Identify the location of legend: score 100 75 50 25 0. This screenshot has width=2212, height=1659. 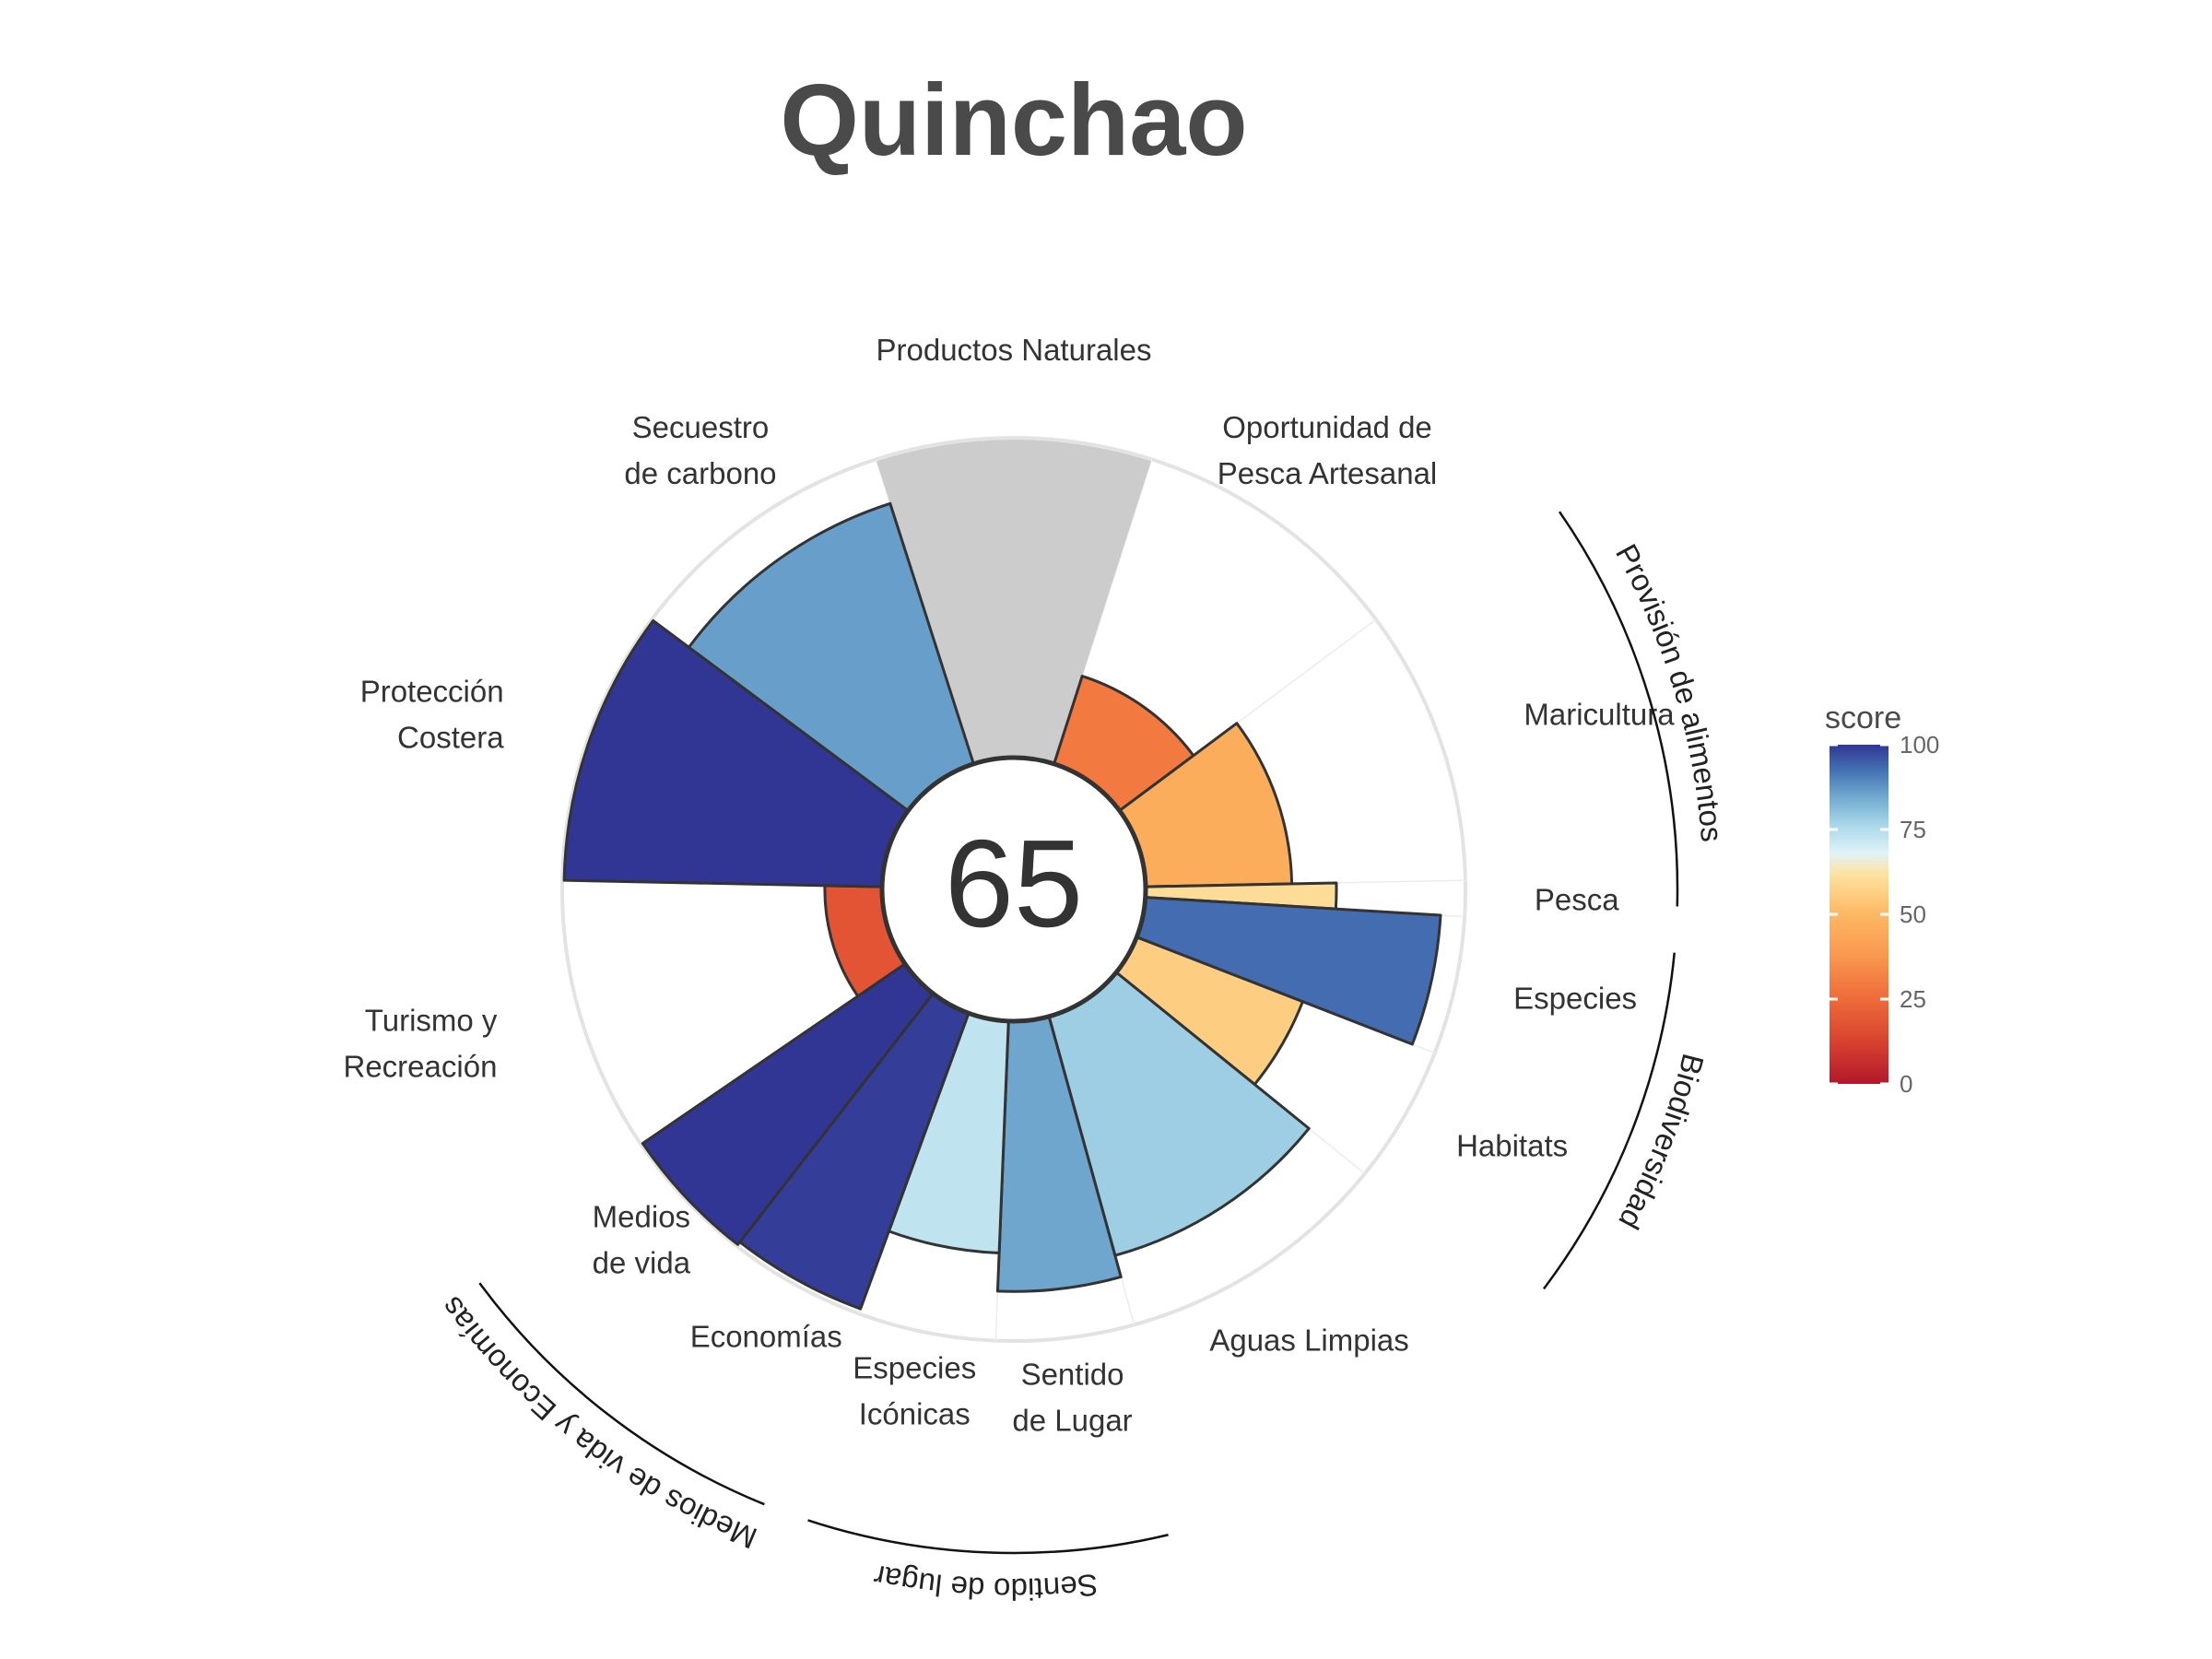
(1882, 899).